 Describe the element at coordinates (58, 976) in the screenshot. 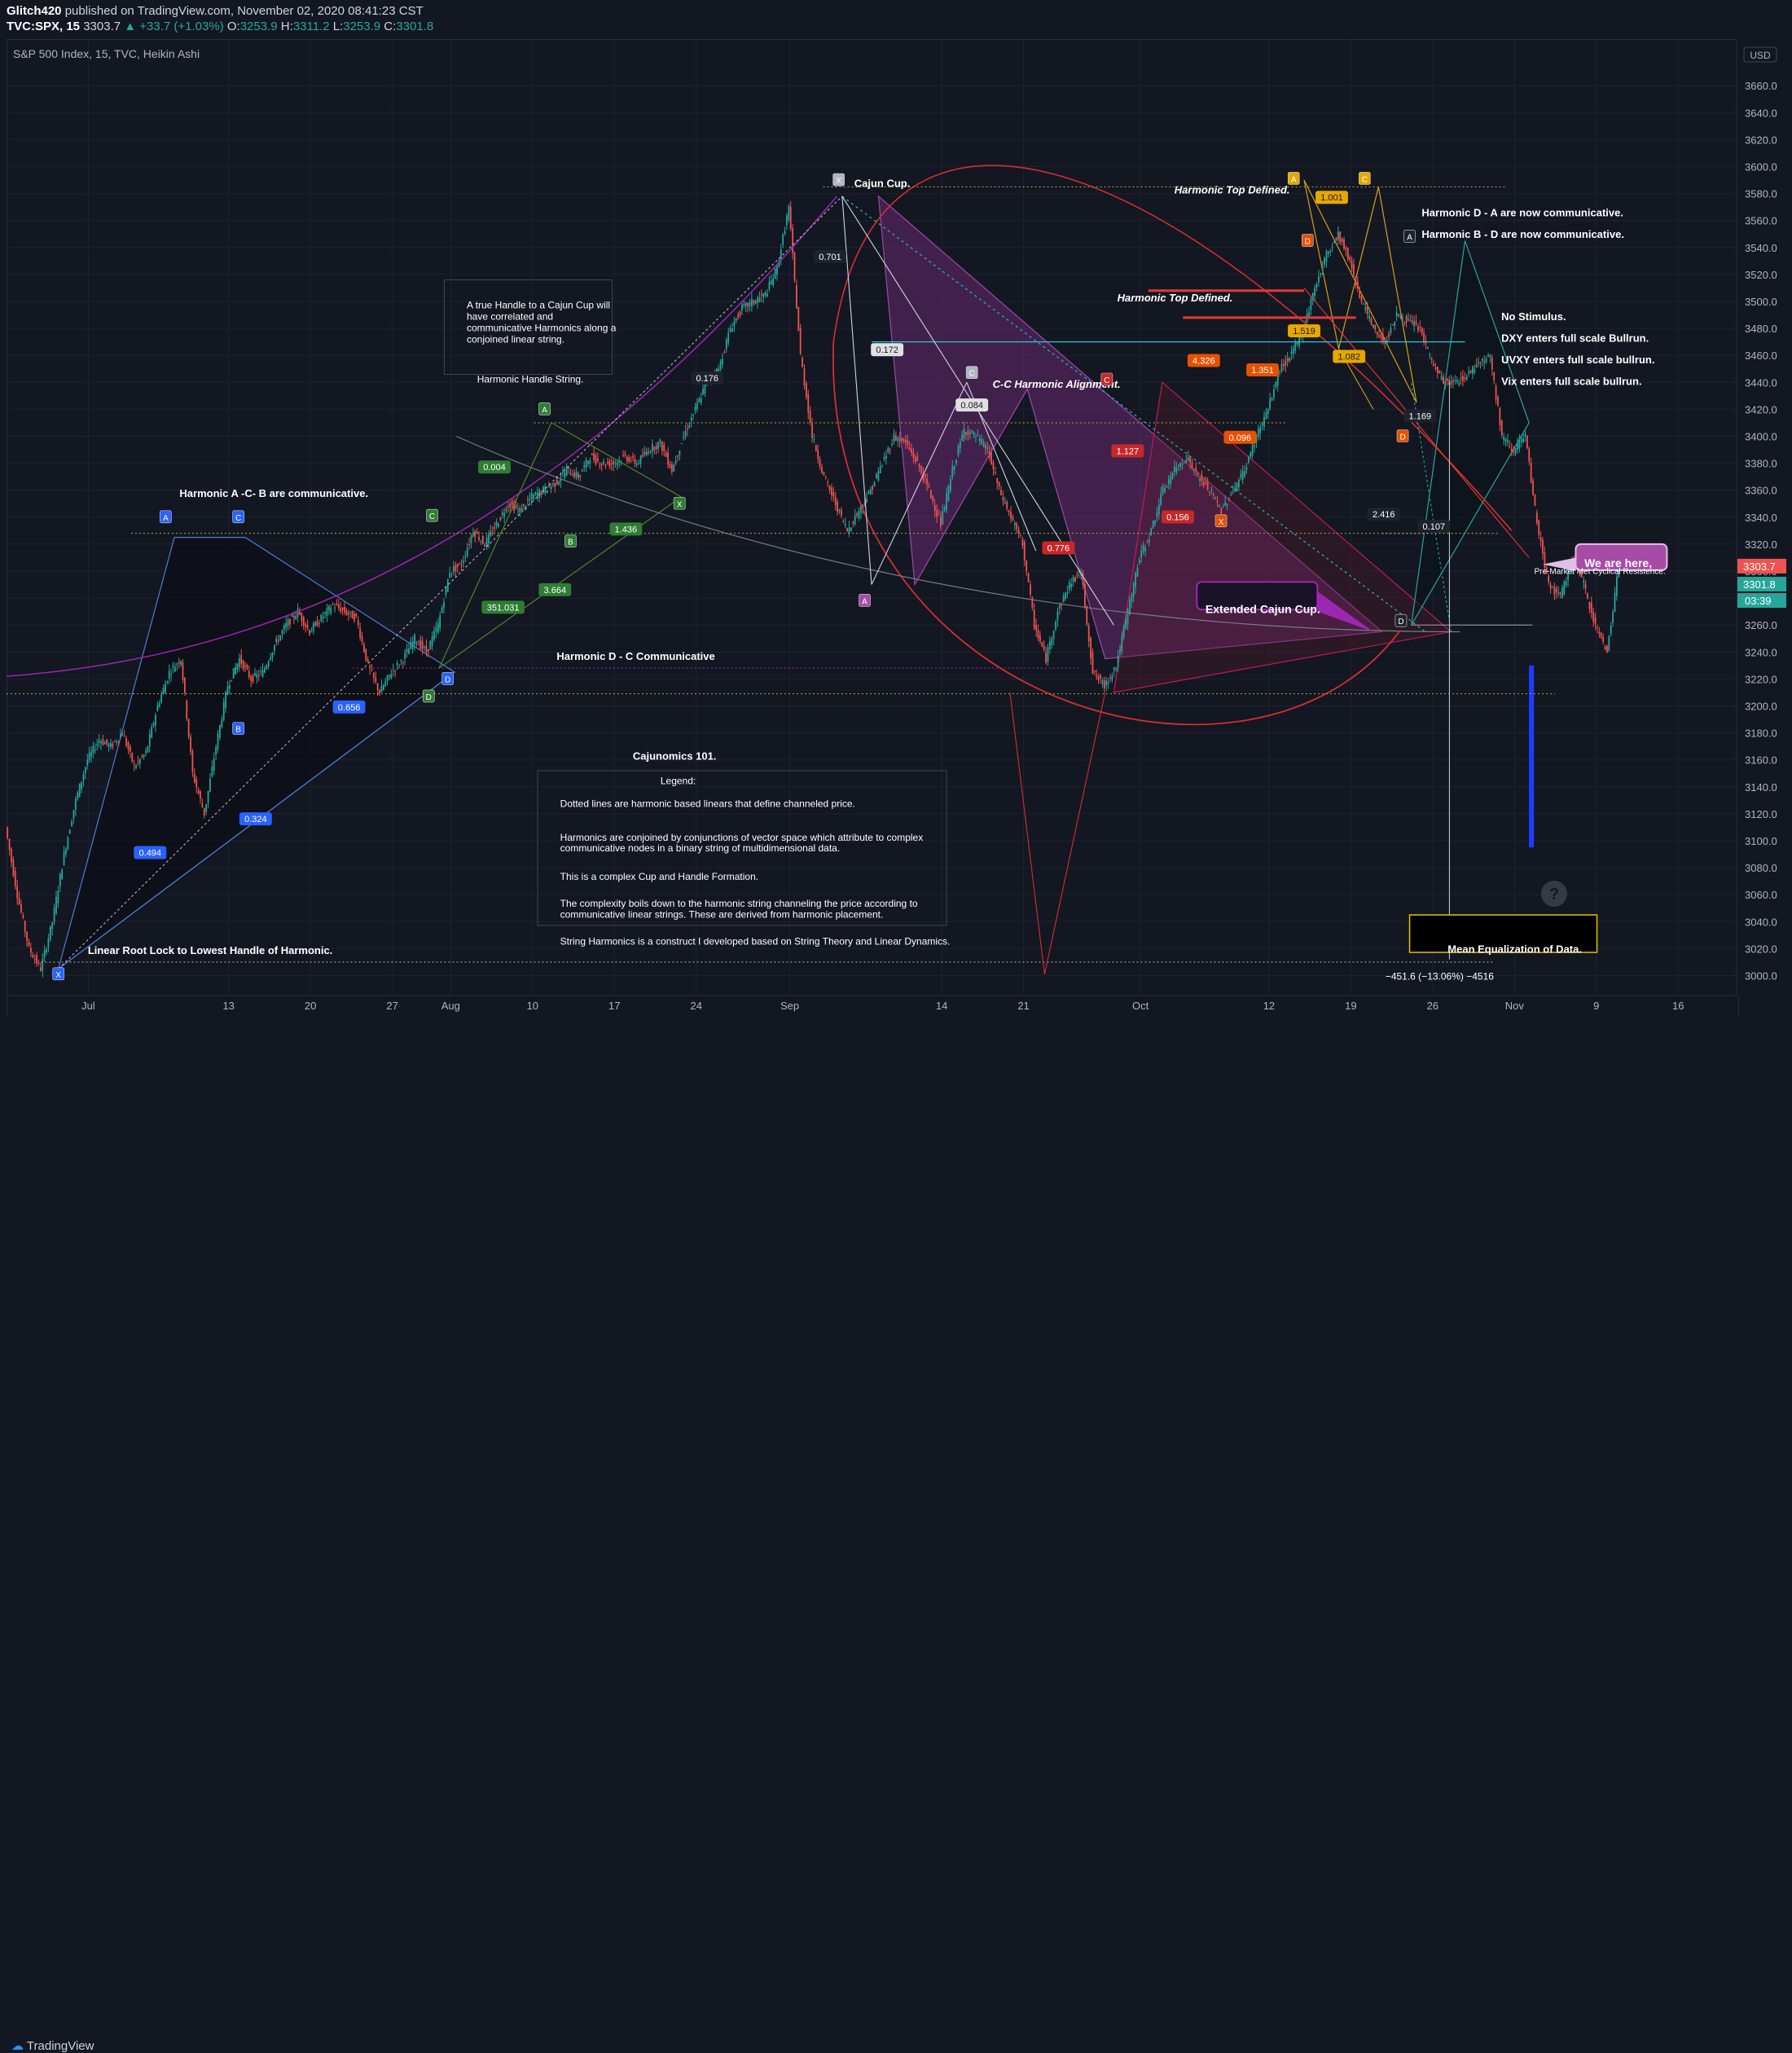

I see `pattern-point-label: X` at that location.